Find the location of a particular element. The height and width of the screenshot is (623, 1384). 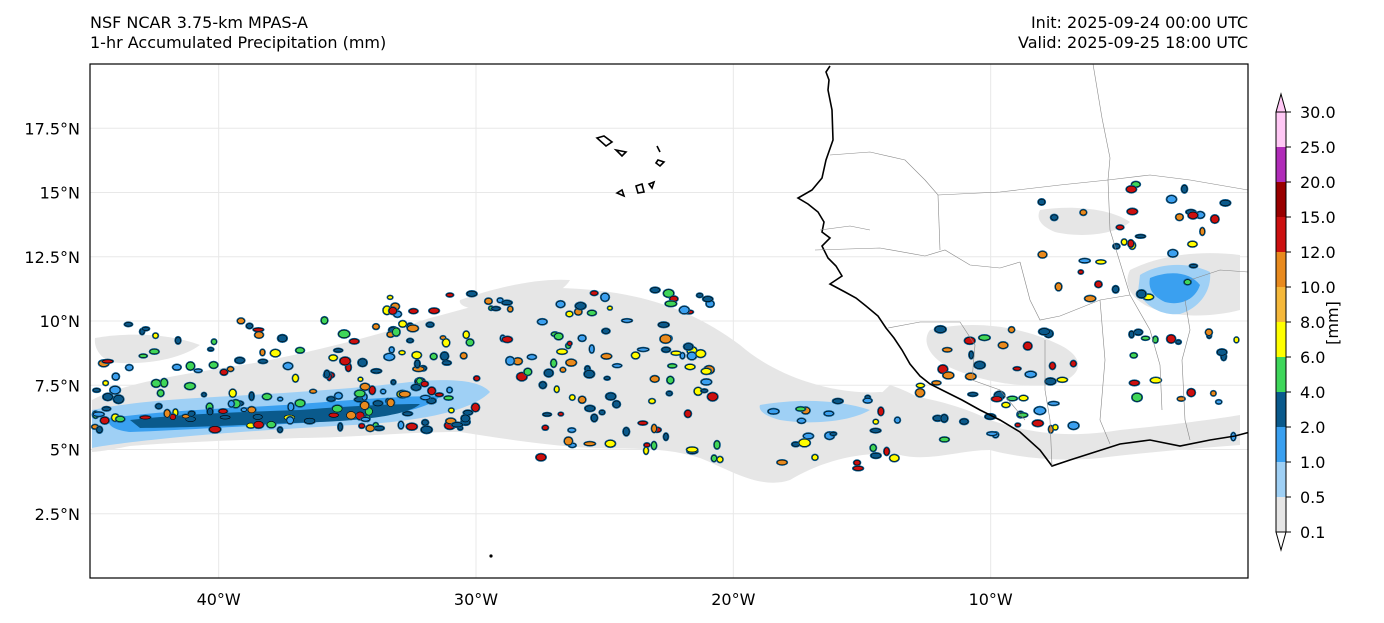

lat-tick-label: 2.5°N is located at coordinates (57, 514).